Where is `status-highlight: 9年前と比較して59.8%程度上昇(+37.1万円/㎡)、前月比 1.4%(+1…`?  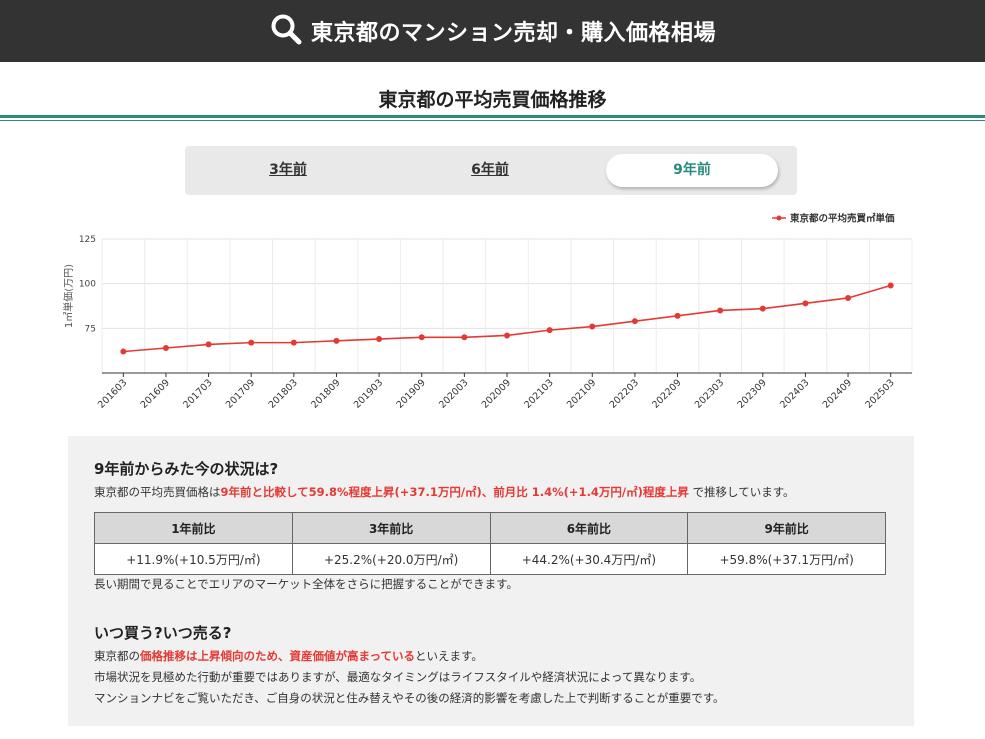
status-highlight: 9年前と比較して59.8%程度上昇(+37.1万円/㎡)、前月比 1.4%(+1… is located at coordinates (454, 492).